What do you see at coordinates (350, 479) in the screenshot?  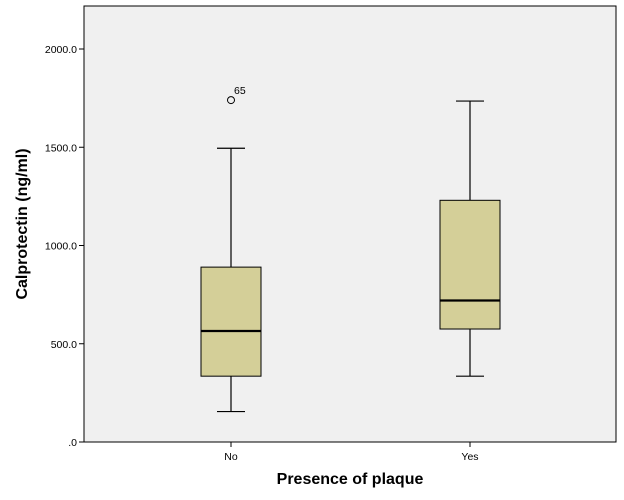 I see `x-axis-title: Presence of plaque` at bounding box center [350, 479].